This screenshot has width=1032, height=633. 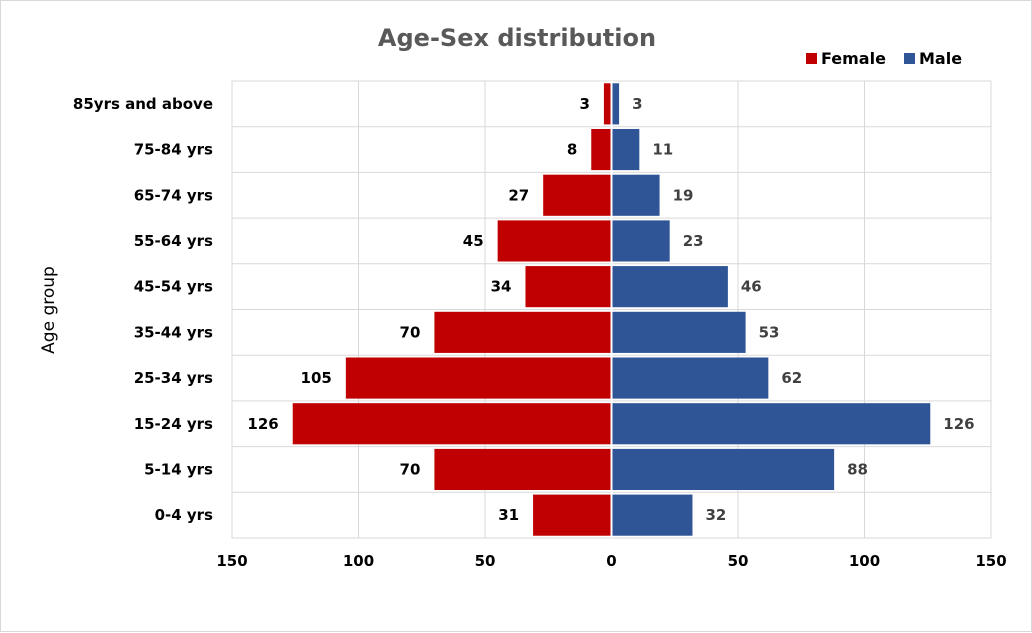 I want to click on data-label-male: 126, so click(x=958, y=424).